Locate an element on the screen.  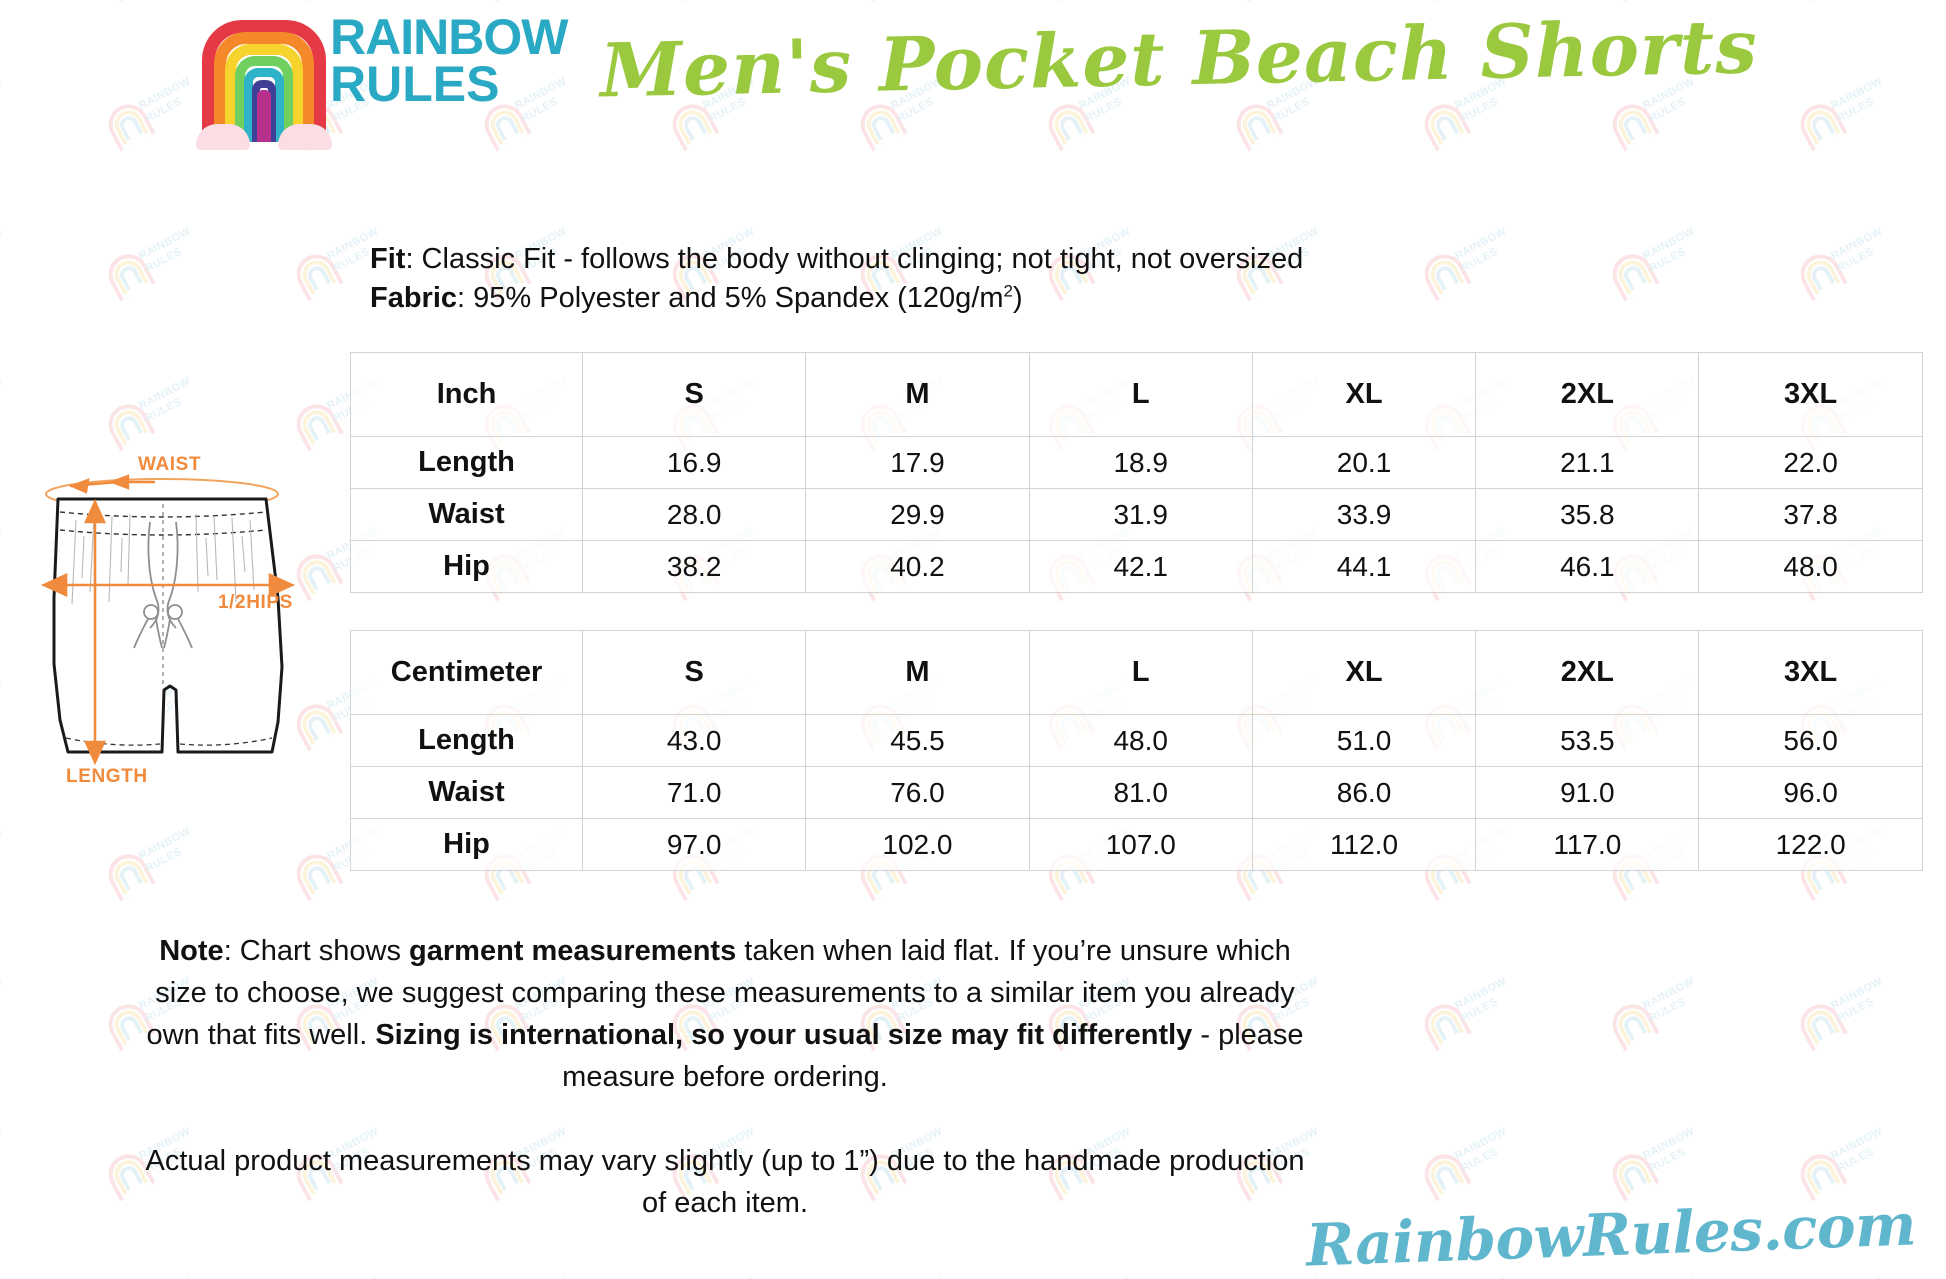
table-header-row: Inch S M L XL 2XL 3XL is located at coordinates (1136, 394).